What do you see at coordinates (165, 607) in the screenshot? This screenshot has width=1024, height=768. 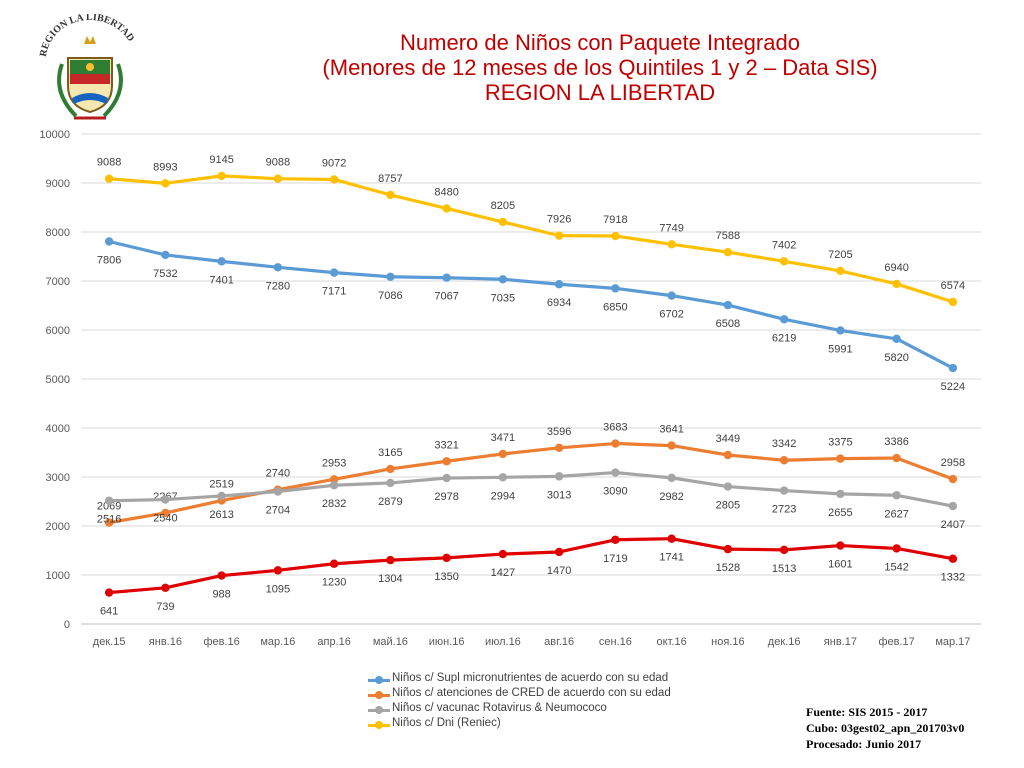 I see `data-label: 739` at bounding box center [165, 607].